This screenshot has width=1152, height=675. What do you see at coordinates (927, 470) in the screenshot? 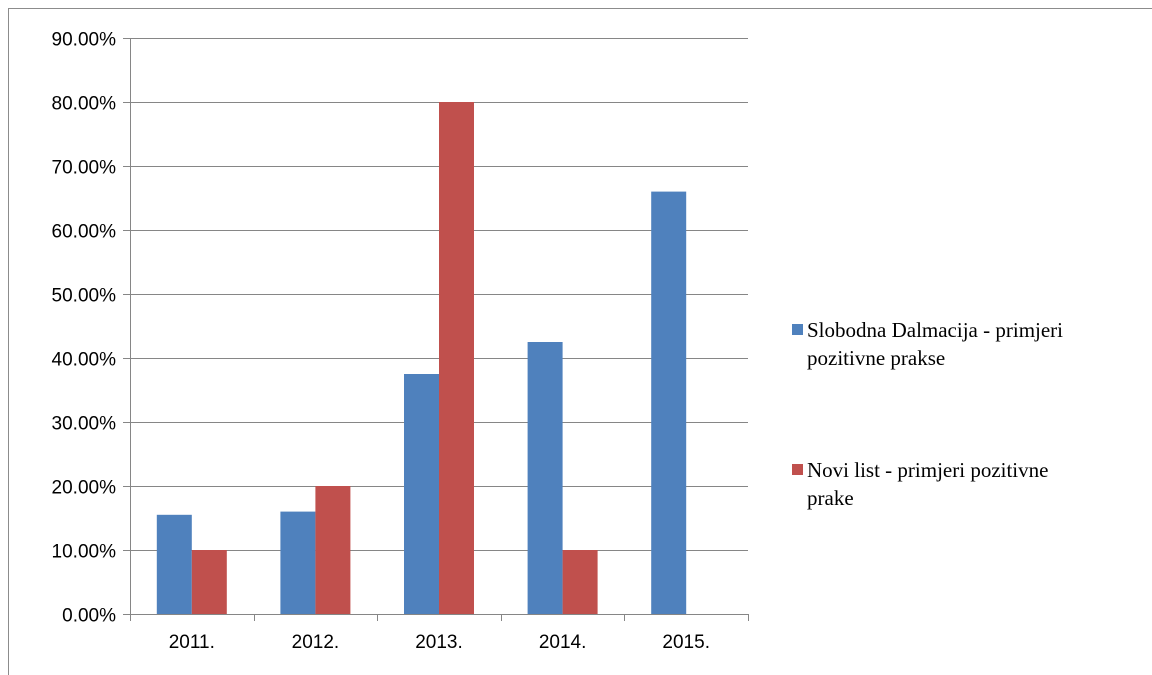
I see `legend-entry: Novi list - primjeri pozitivne` at bounding box center [927, 470].